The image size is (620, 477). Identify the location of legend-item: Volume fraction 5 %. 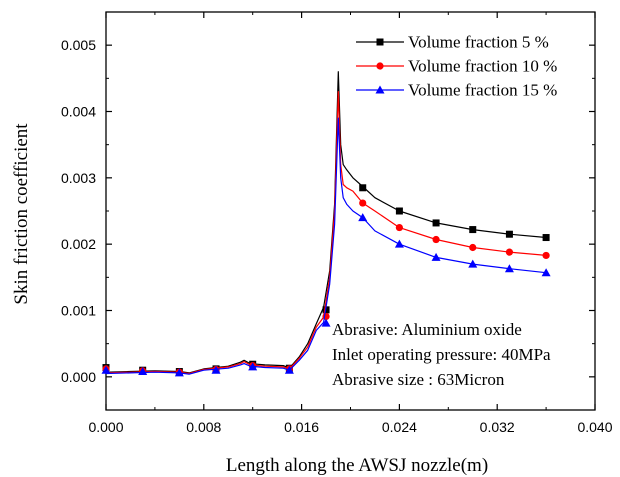
(452, 42).